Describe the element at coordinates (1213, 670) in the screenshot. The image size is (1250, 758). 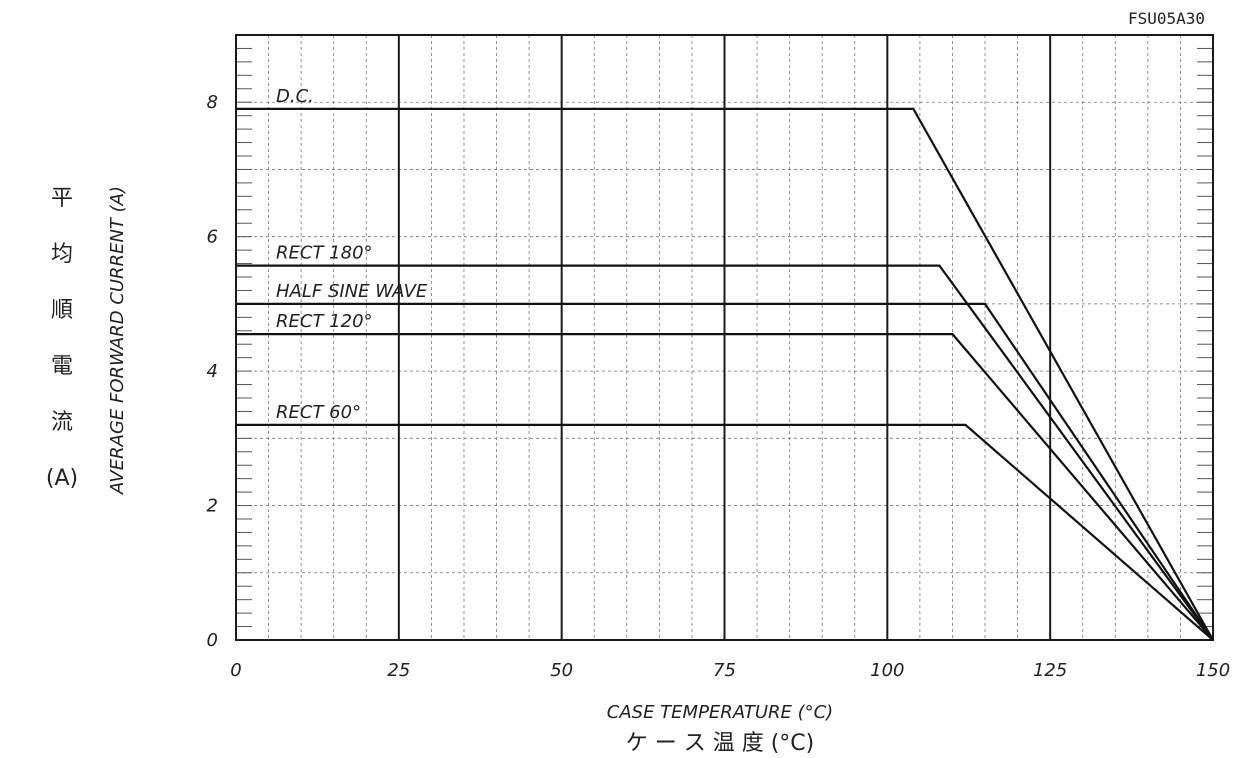
I see `x-tick-label: 150` at that location.